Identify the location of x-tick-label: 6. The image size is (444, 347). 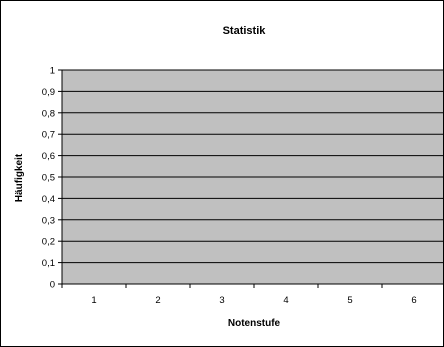
(413, 300).